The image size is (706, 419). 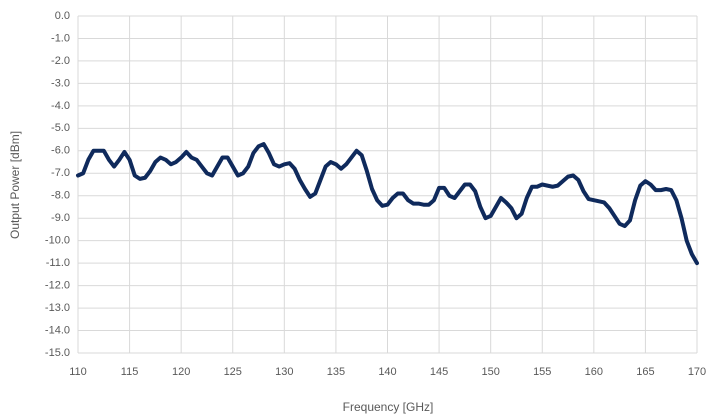 What do you see at coordinates (60, 218) in the screenshot?
I see `y-tick-label: -9.0` at bounding box center [60, 218].